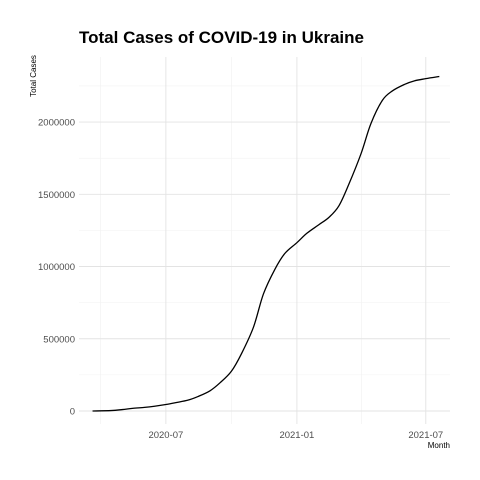  I want to click on y-tick-label: 1000000, so click(56, 267).